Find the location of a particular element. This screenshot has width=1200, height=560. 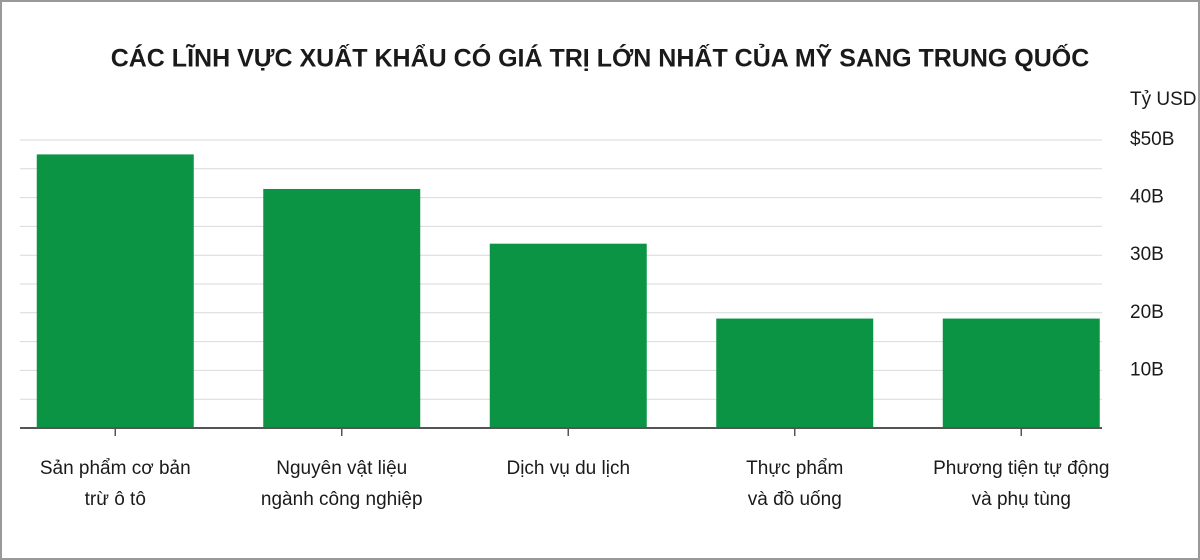

x-tick-label: ngành công nghiệp is located at coordinates (342, 499).